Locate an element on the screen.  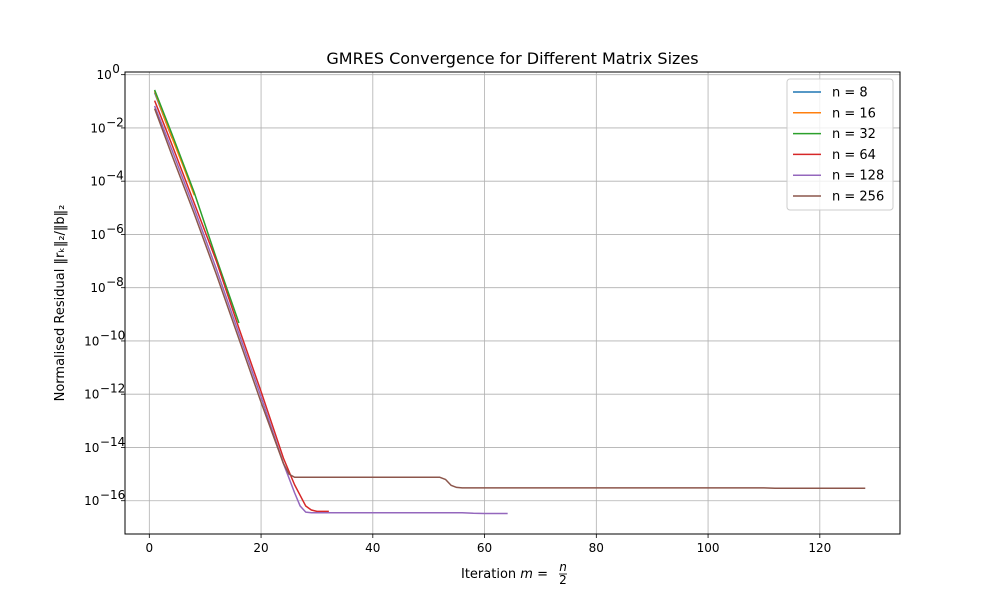
x-tick-label: 80 is located at coordinates (596, 548).